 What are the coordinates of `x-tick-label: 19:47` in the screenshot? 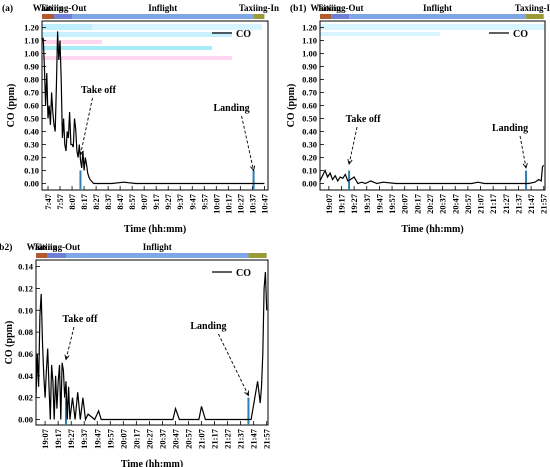 It's located at (379, 203).